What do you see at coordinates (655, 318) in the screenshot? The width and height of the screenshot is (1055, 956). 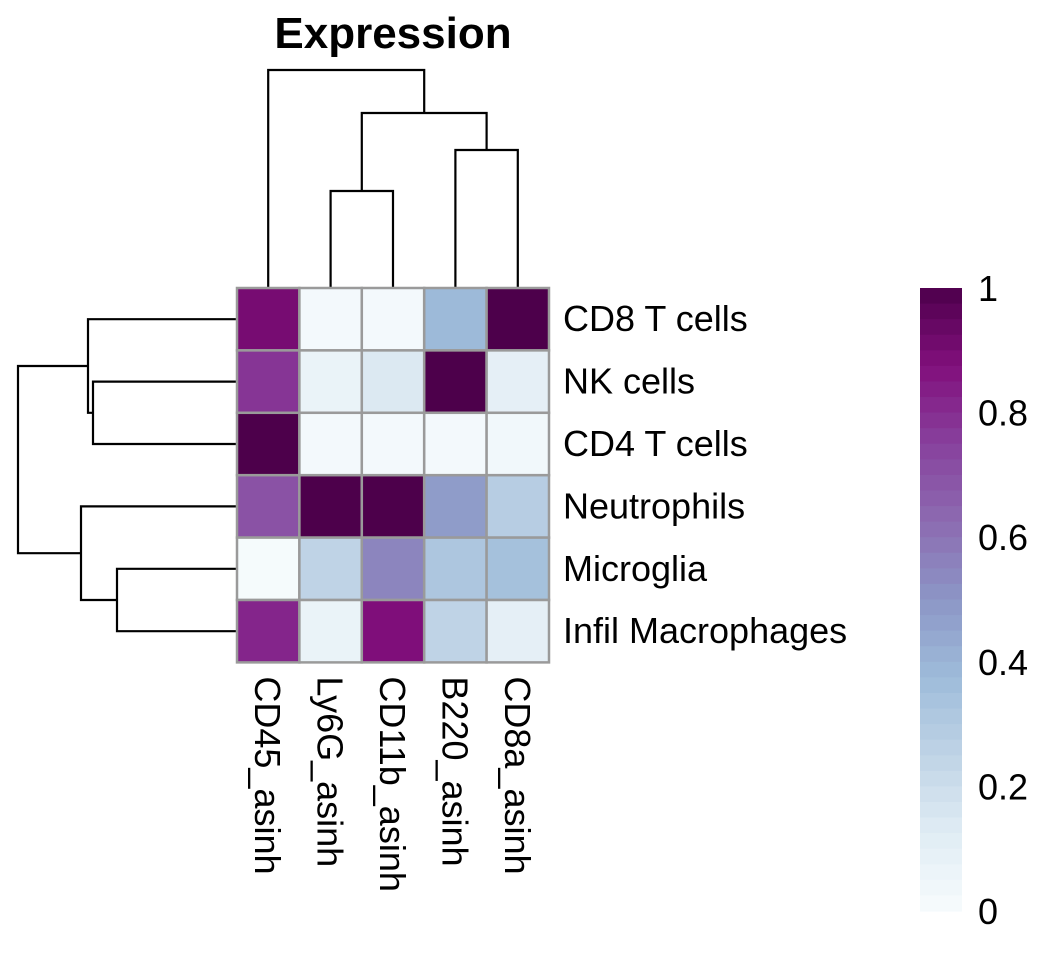 I see `row-label: CD8 T cells` at bounding box center [655, 318].